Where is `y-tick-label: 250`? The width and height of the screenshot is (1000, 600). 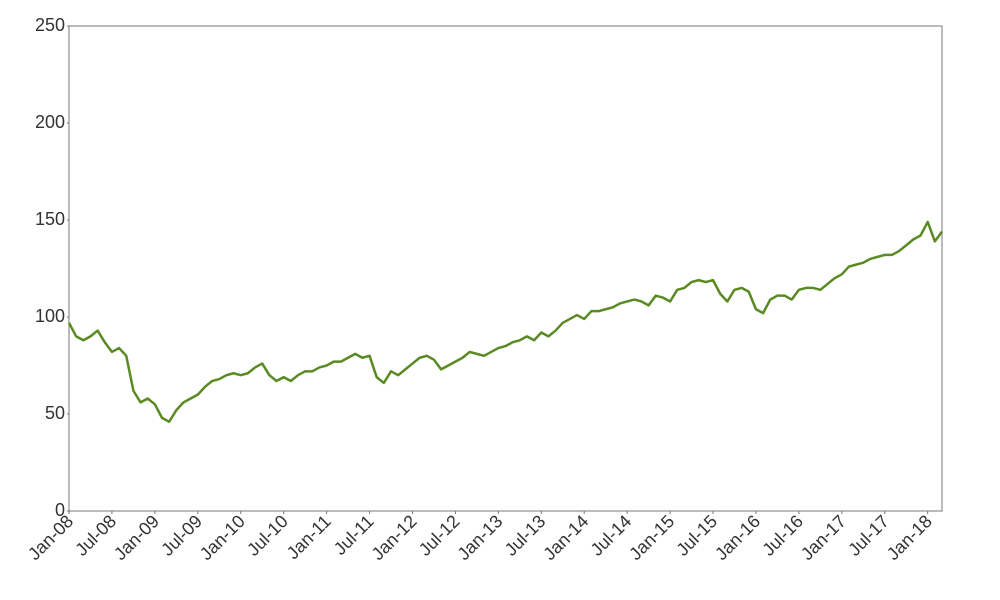
y-tick-label: 250 is located at coordinates (50, 25).